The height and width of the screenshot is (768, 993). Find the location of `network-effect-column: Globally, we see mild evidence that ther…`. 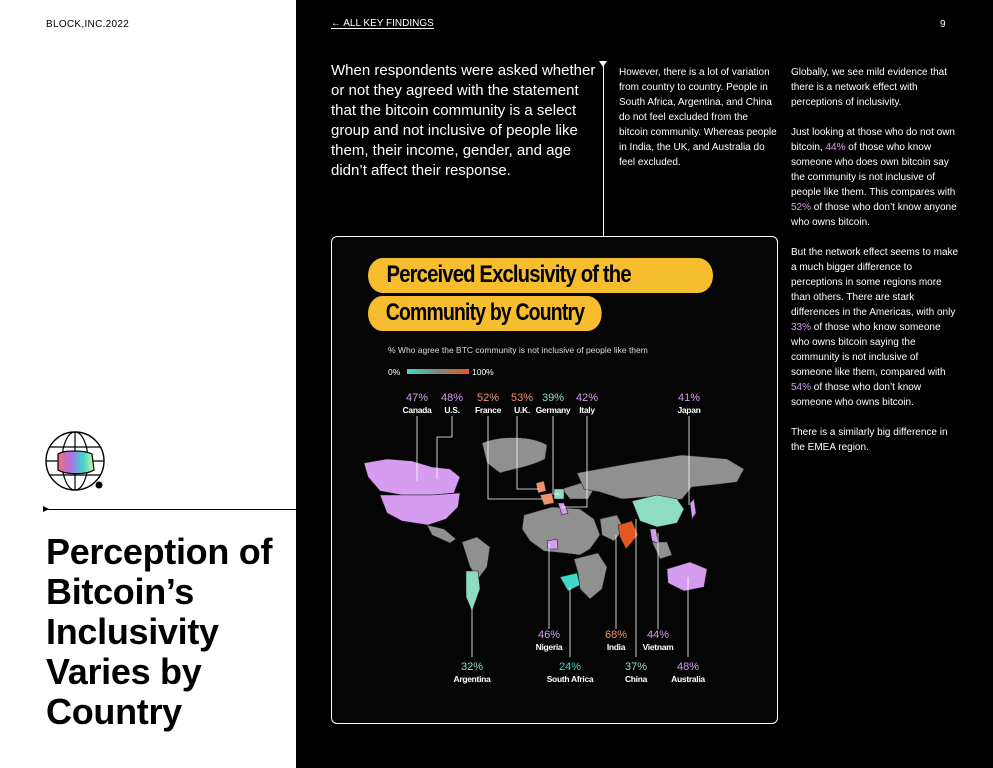

network-effect-column: Globally, we see mild evidence that ther… is located at coordinates (876, 267).